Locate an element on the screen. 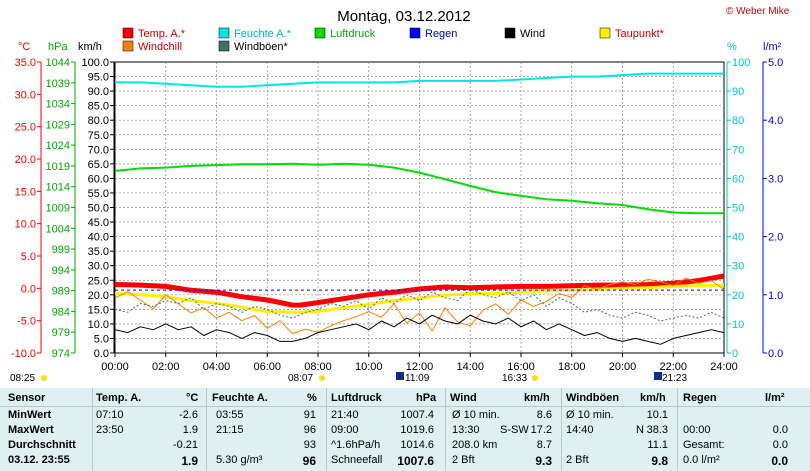 Image resolution: width=810 pixels, height=471 pixels. press-axis-tick-label: 1019 is located at coordinates (58, 167).